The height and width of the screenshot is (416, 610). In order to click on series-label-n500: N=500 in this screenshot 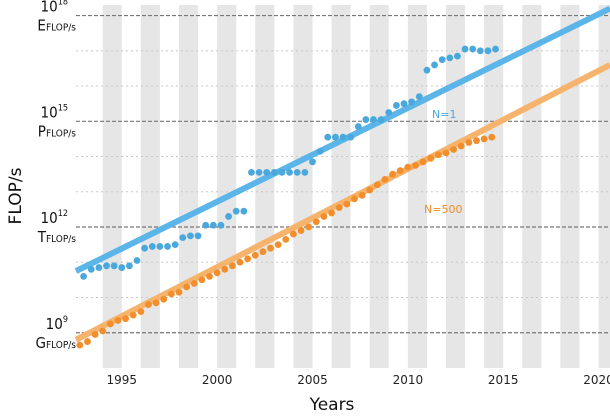, I will do `click(443, 209)`.